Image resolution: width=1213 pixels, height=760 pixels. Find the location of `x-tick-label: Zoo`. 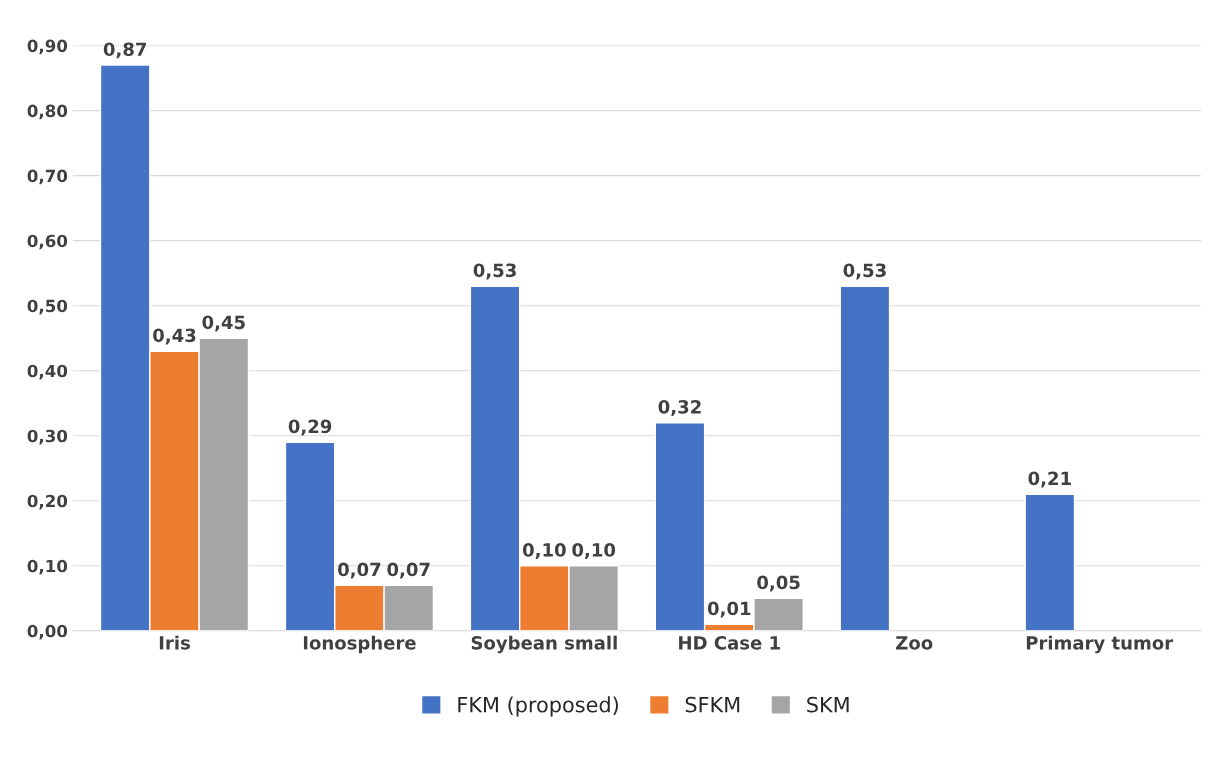

x-tick-label: Zoo is located at coordinates (914, 643).